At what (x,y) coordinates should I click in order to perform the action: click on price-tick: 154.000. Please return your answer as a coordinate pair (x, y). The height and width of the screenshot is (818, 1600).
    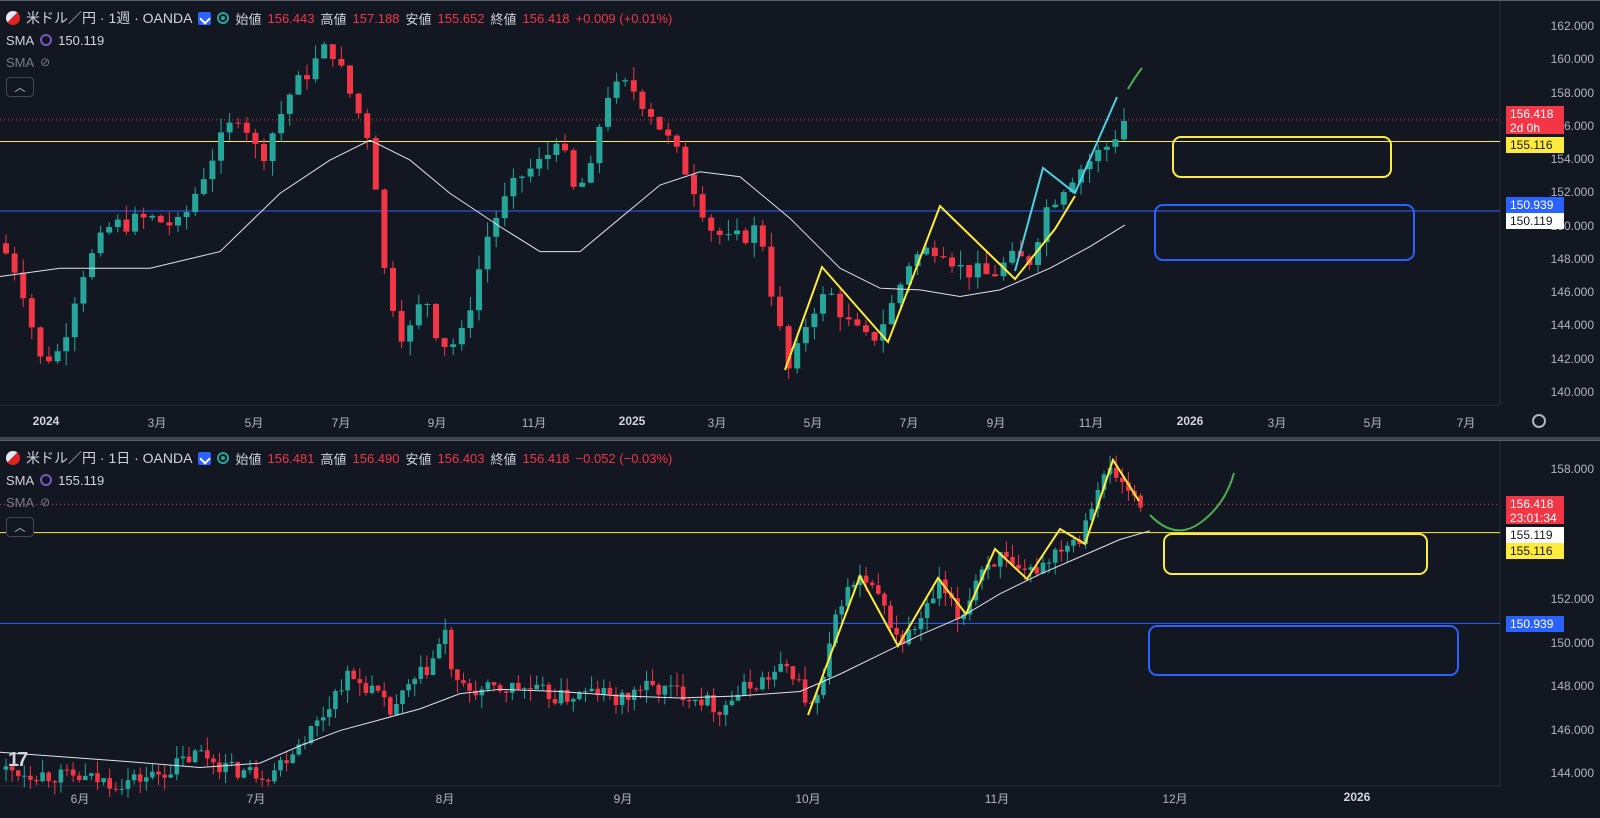
    Looking at the image, I should click on (1572, 159).